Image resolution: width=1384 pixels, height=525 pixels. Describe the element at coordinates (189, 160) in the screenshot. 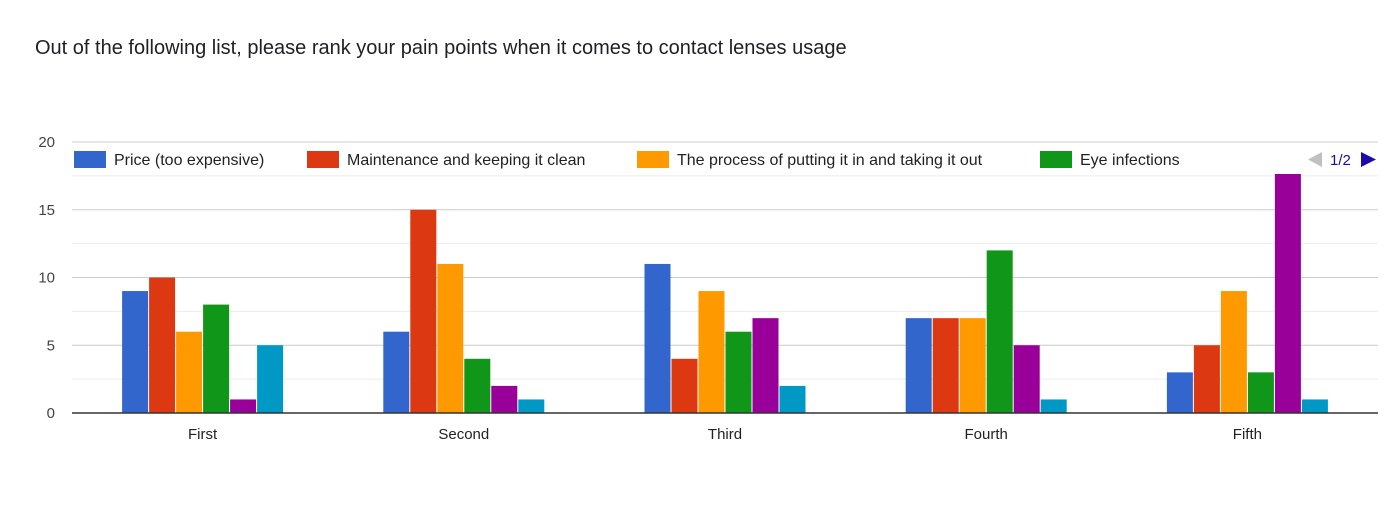

I see `legend-label: Price (too expensive)` at that location.